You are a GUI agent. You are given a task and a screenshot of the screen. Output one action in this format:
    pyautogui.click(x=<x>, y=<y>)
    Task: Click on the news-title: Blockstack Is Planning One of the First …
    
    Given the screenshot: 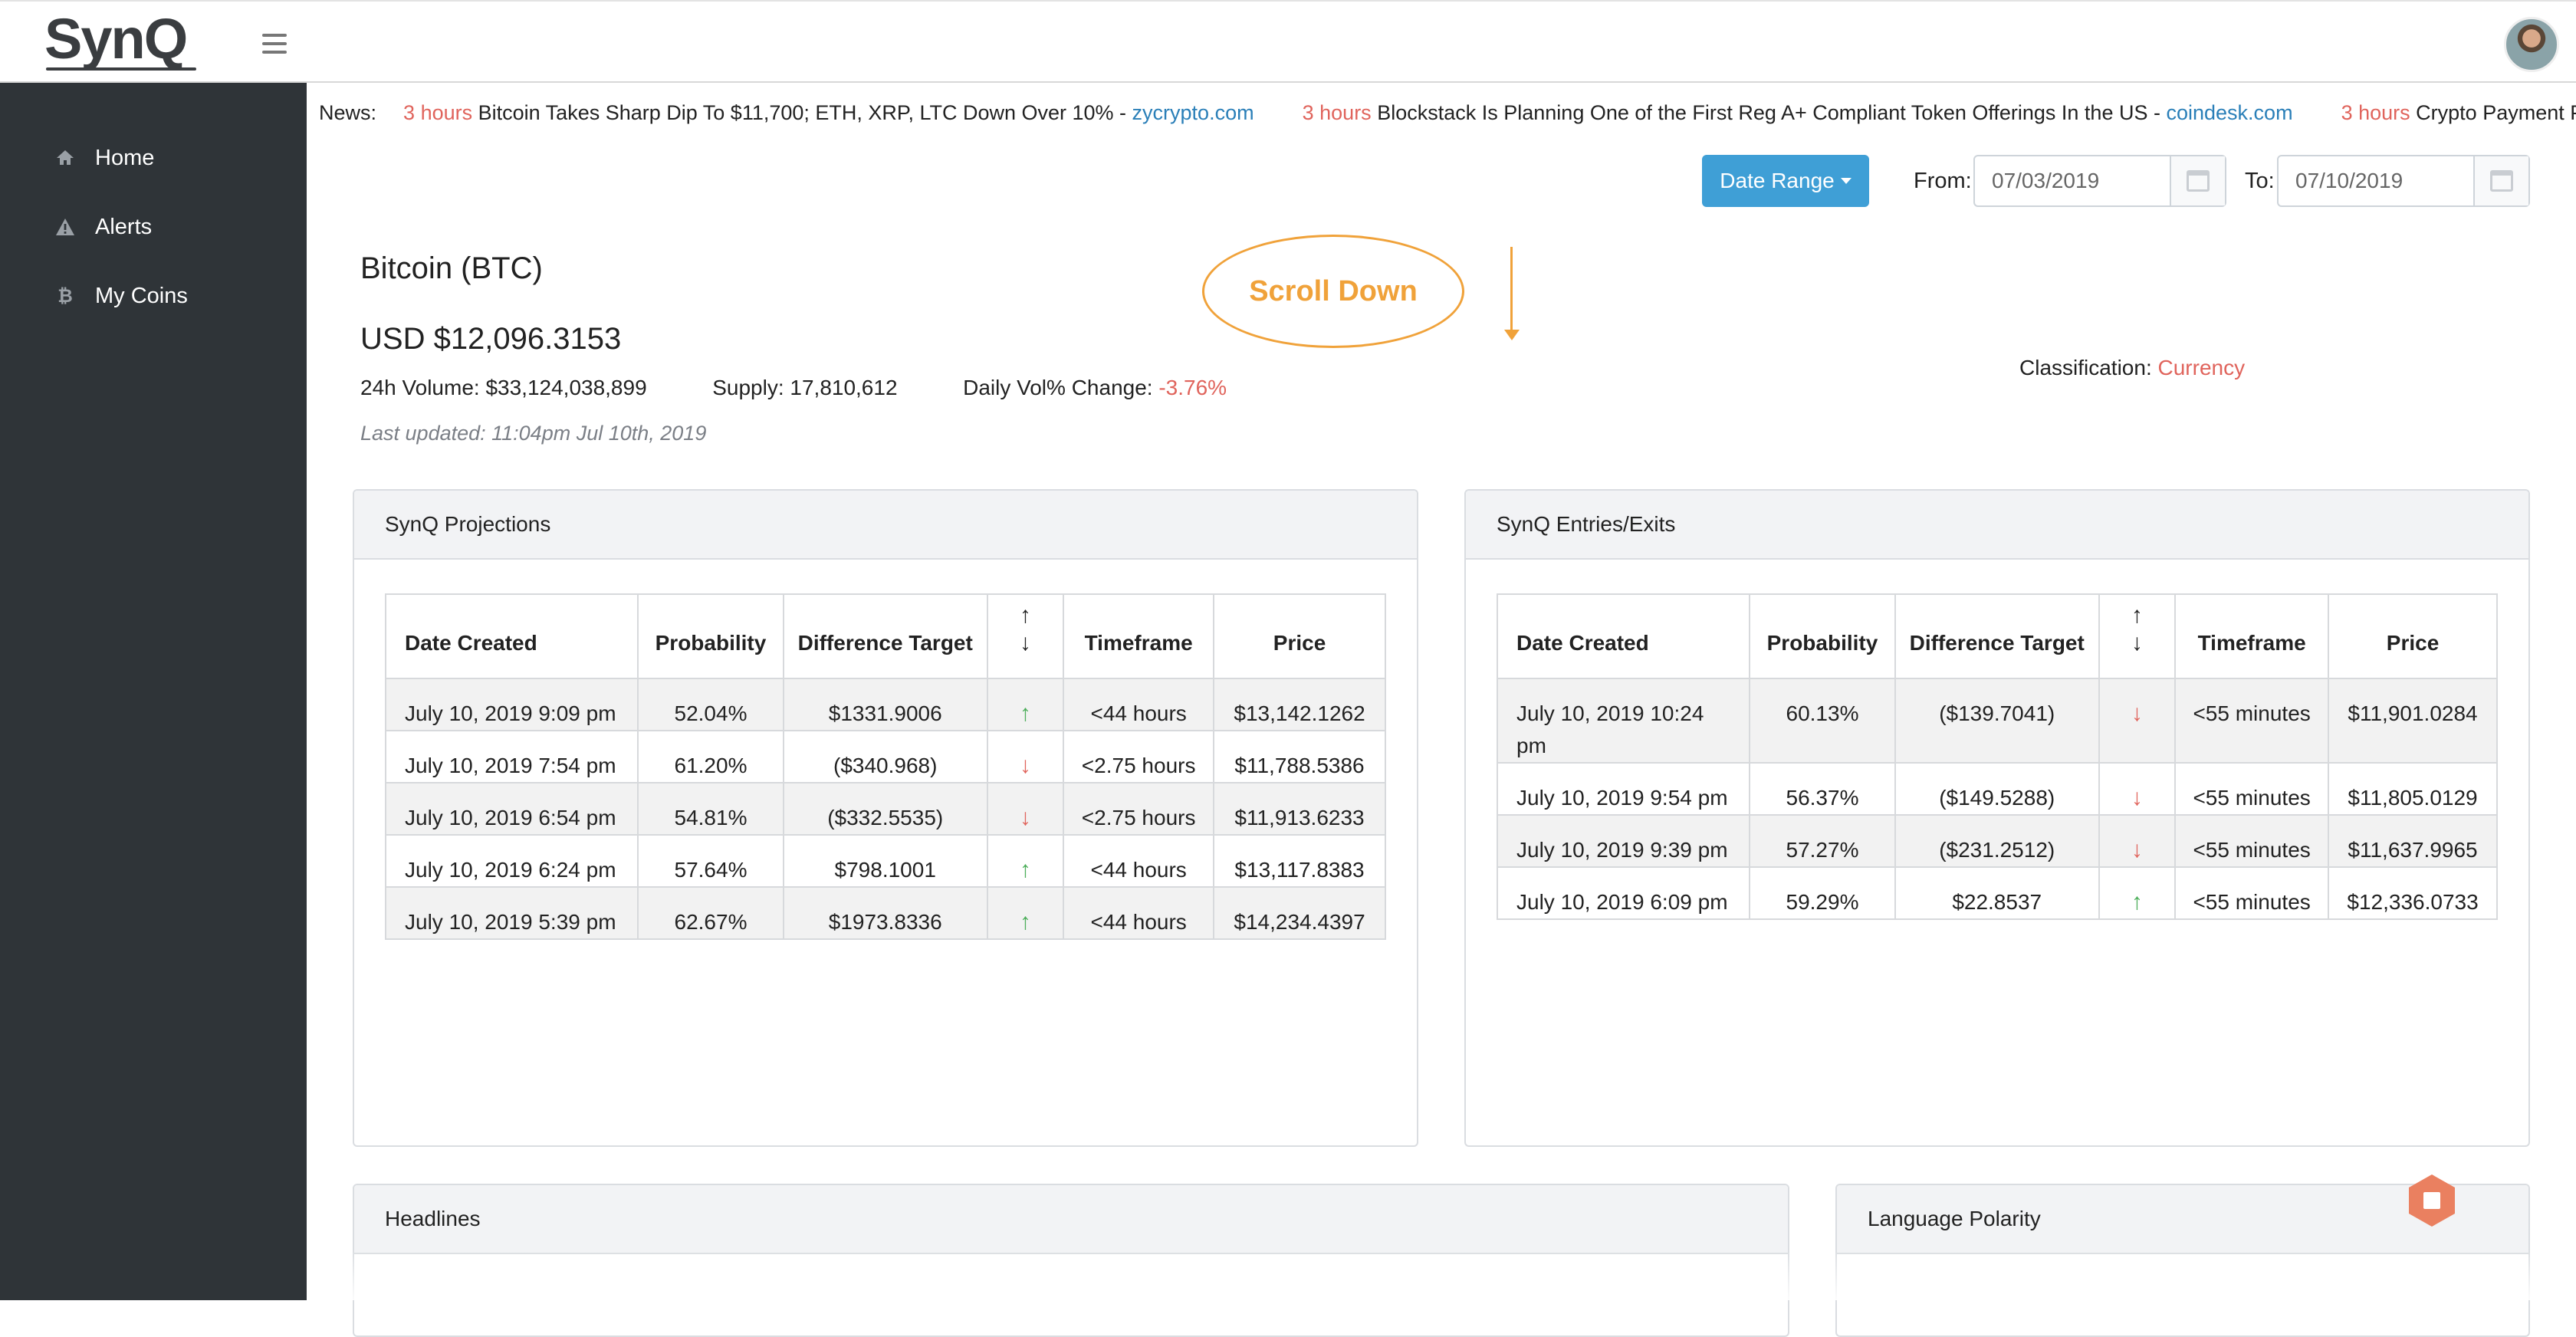 What is the action you would take?
    pyautogui.click(x=1768, y=113)
    